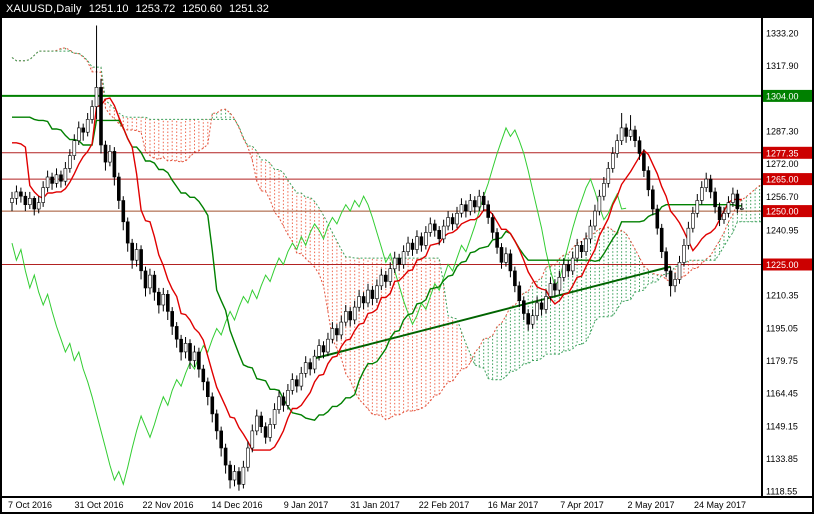  What do you see at coordinates (167, 505) in the screenshot?
I see `x-axis-label: 22 Nov 2016` at bounding box center [167, 505].